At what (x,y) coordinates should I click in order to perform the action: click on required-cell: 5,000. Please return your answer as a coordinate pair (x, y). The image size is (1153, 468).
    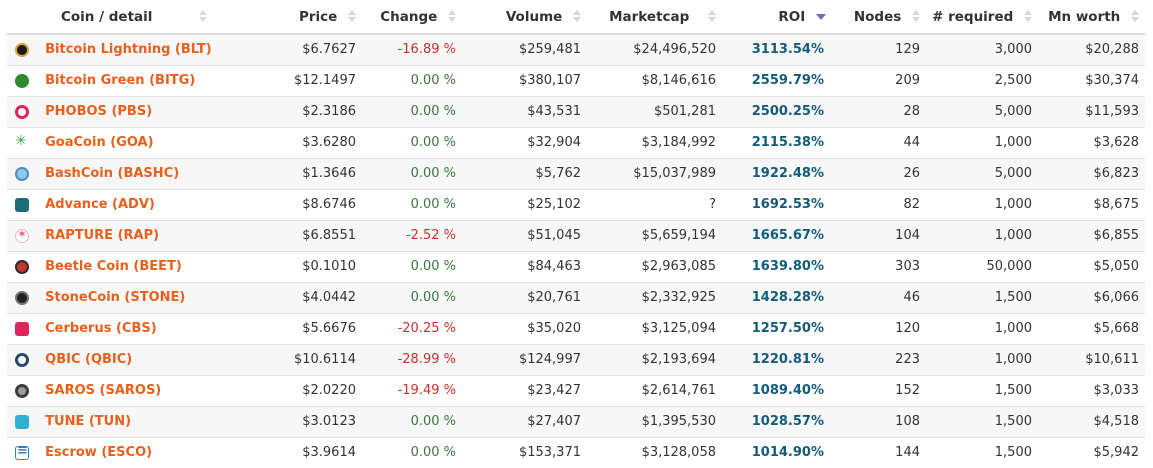
    Looking at the image, I should click on (982, 173).